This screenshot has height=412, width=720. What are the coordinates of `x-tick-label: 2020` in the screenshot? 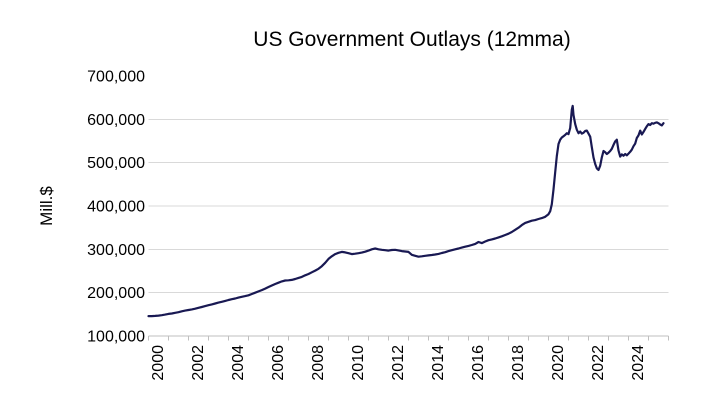 It's located at (558, 363).